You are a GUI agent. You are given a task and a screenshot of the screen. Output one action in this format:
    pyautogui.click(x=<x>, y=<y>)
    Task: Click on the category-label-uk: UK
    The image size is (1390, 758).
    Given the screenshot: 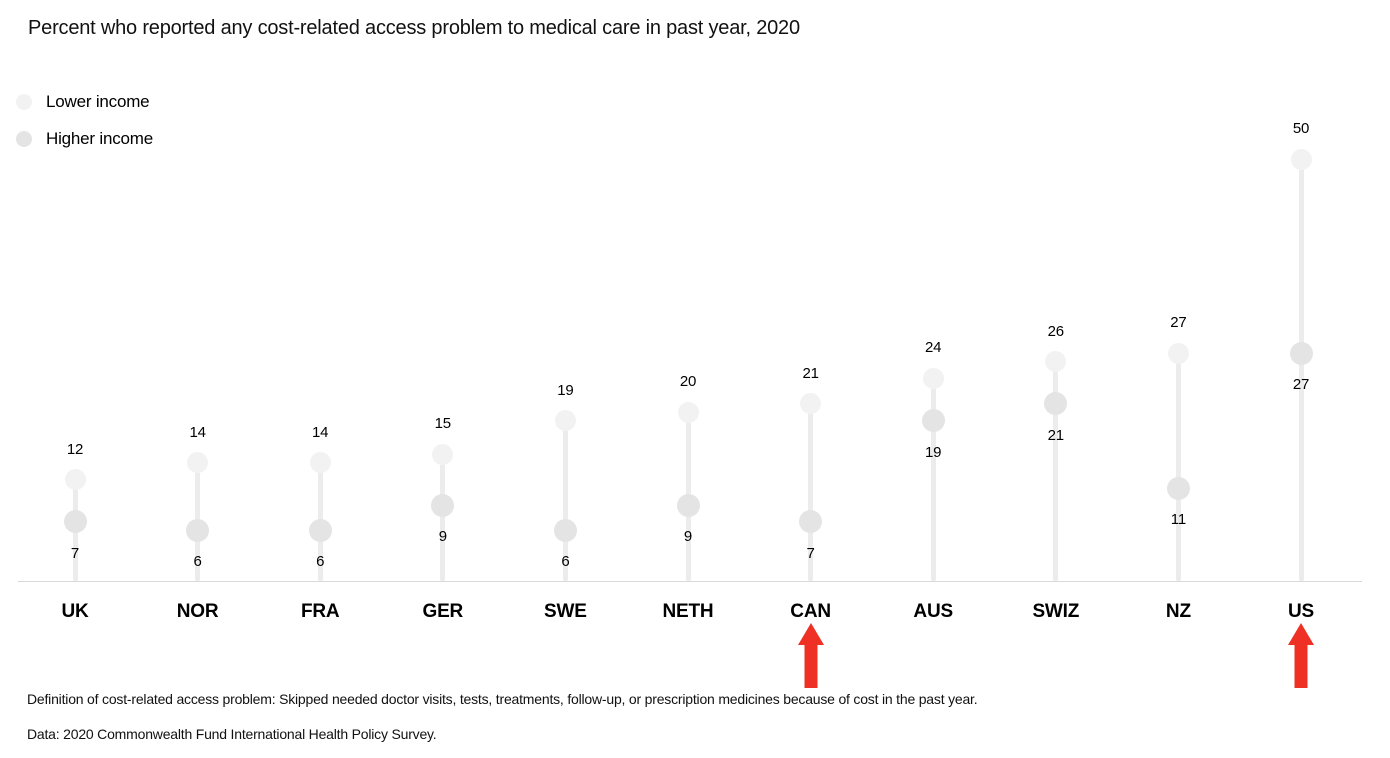 What is the action you would take?
    pyautogui.click(x=75, y=611)
    